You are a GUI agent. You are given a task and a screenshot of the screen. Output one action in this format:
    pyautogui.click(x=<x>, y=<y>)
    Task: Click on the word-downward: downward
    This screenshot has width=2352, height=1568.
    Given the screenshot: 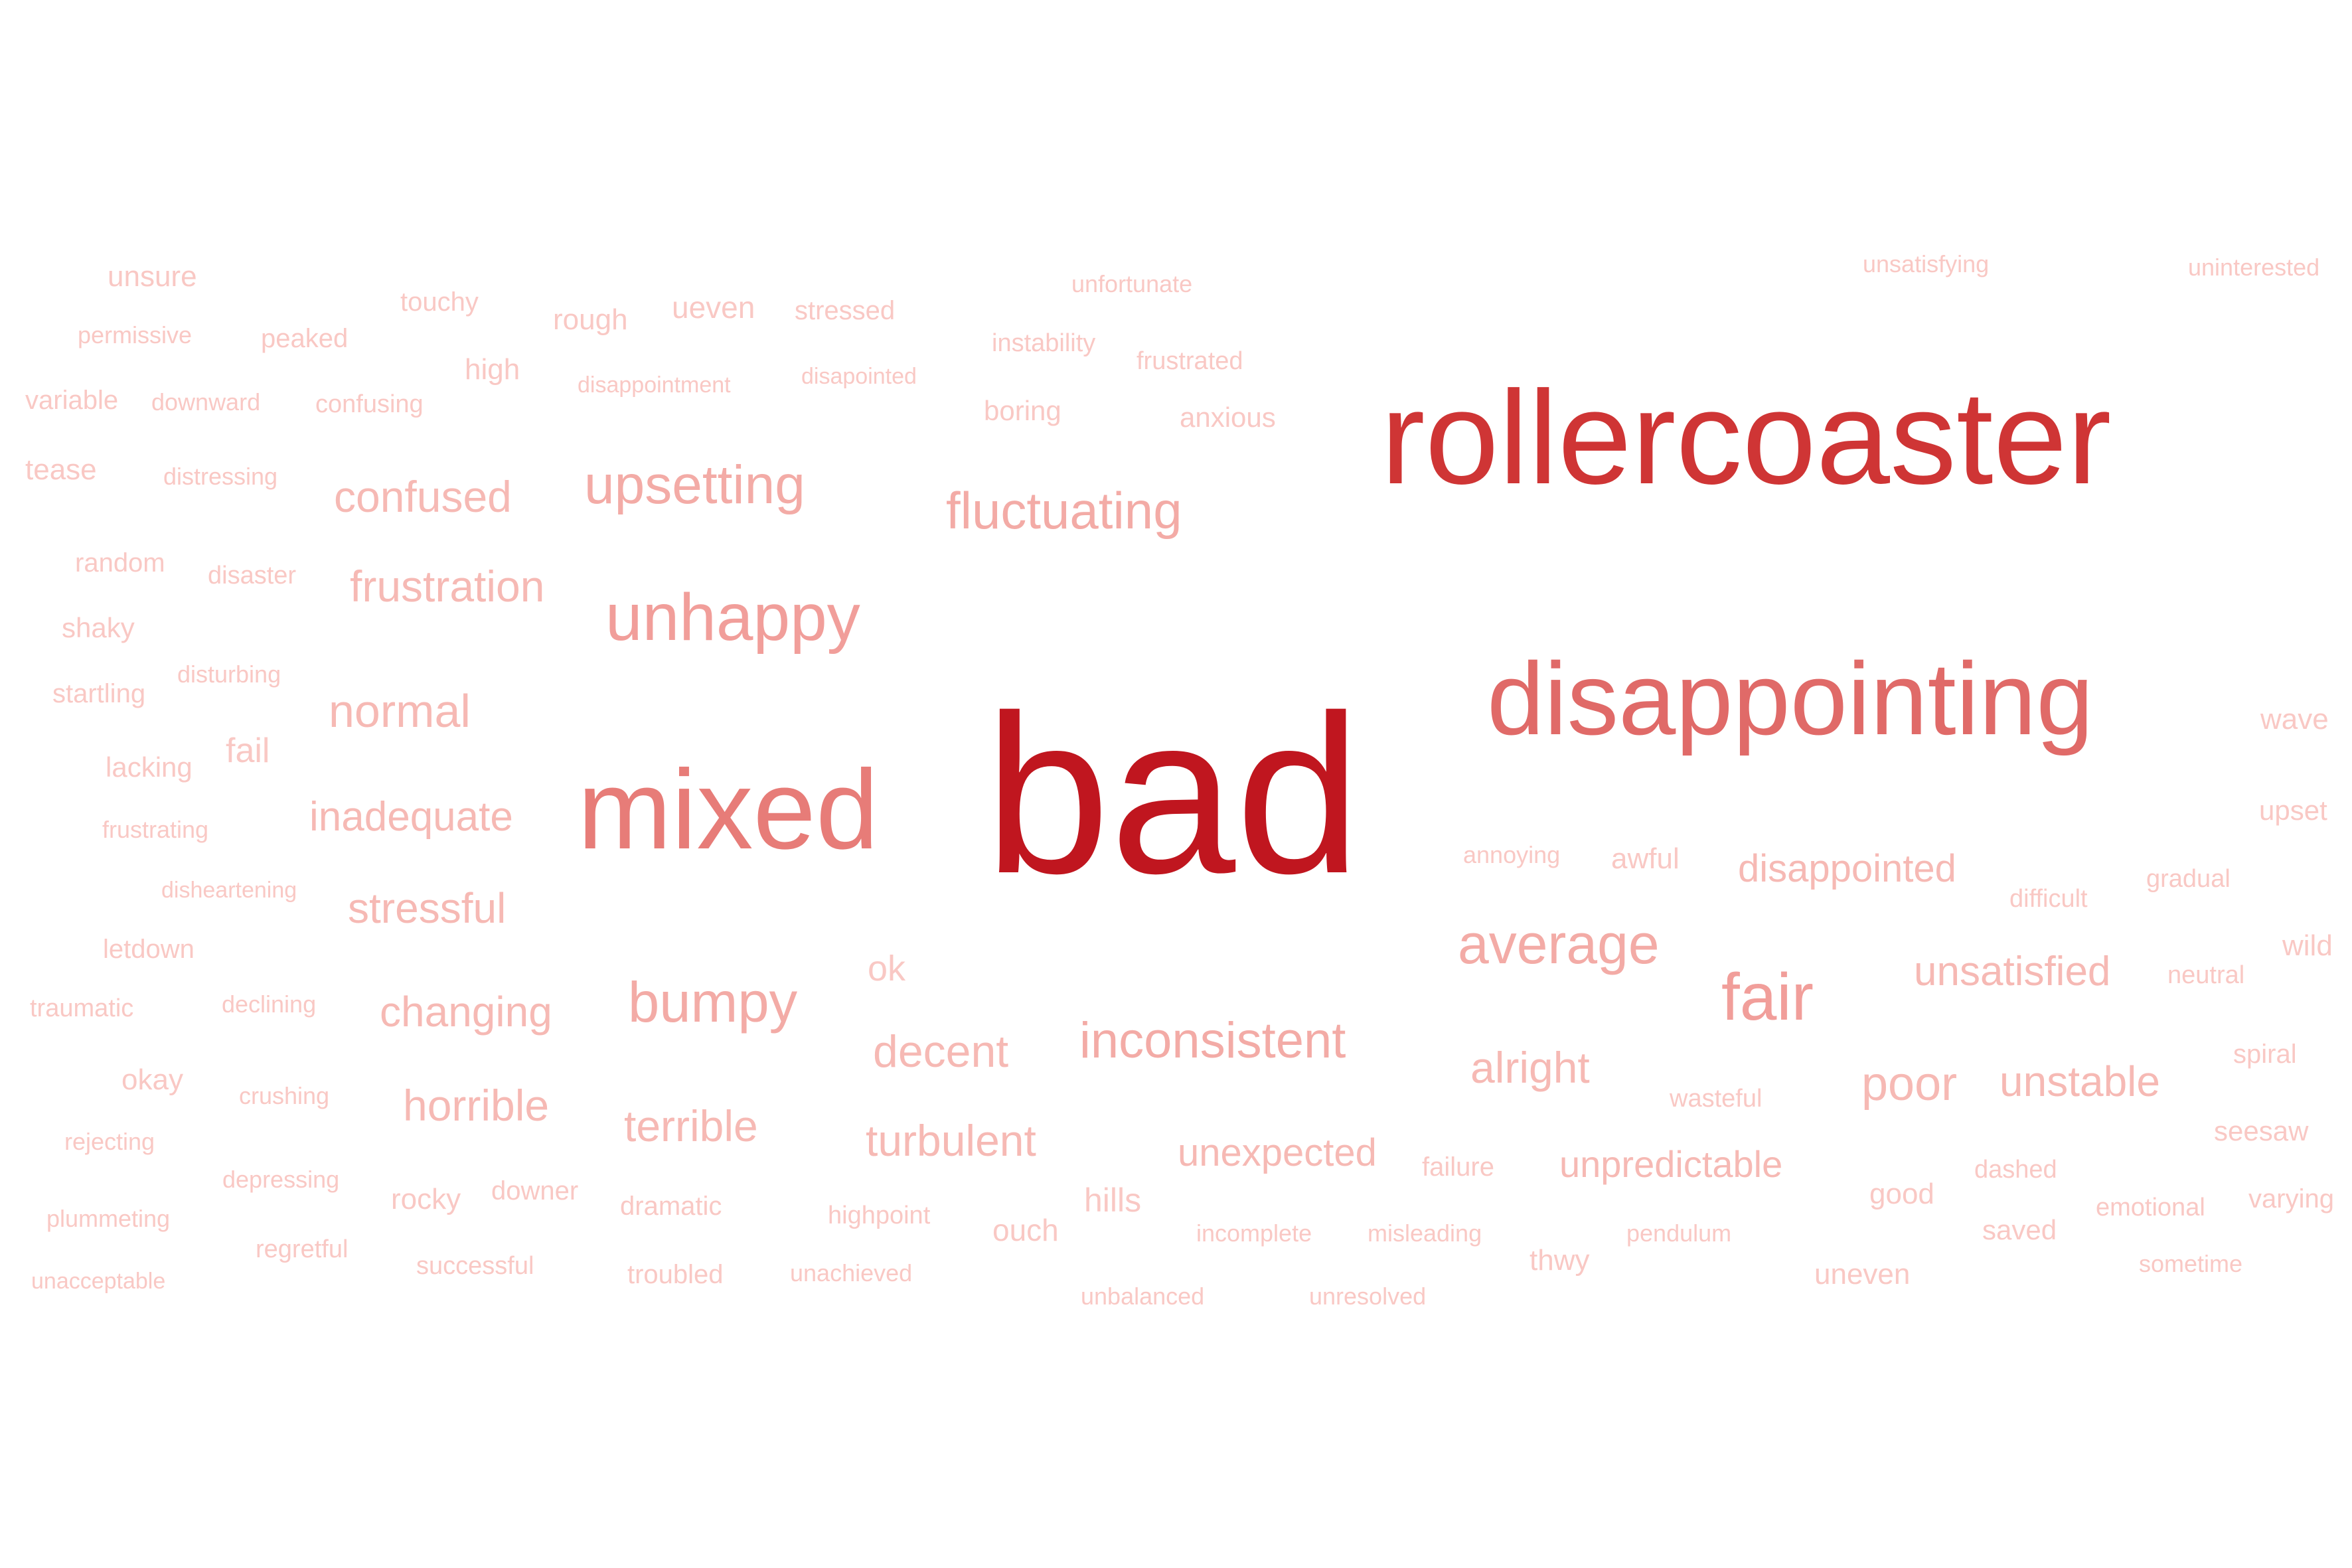 What is the action you would take?
    pyautogui.click(x=206, y=402)
    